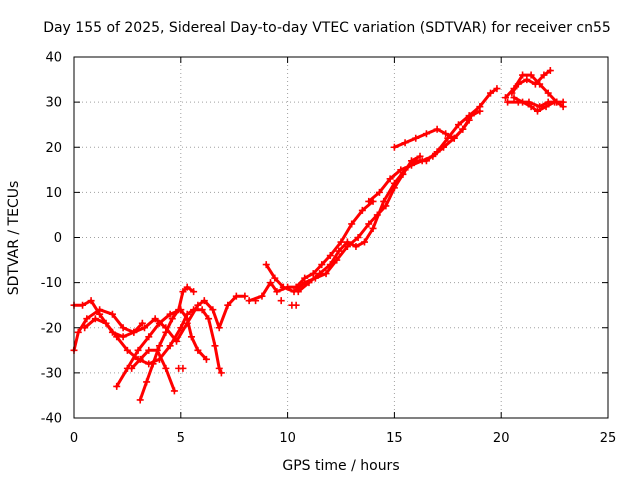 The height and width of the screenshot is (480, 640). What do you see at coordinates (394, 438) in the screenshot?
I see `x-tick-label: 15` at bounding box center [394, 438].